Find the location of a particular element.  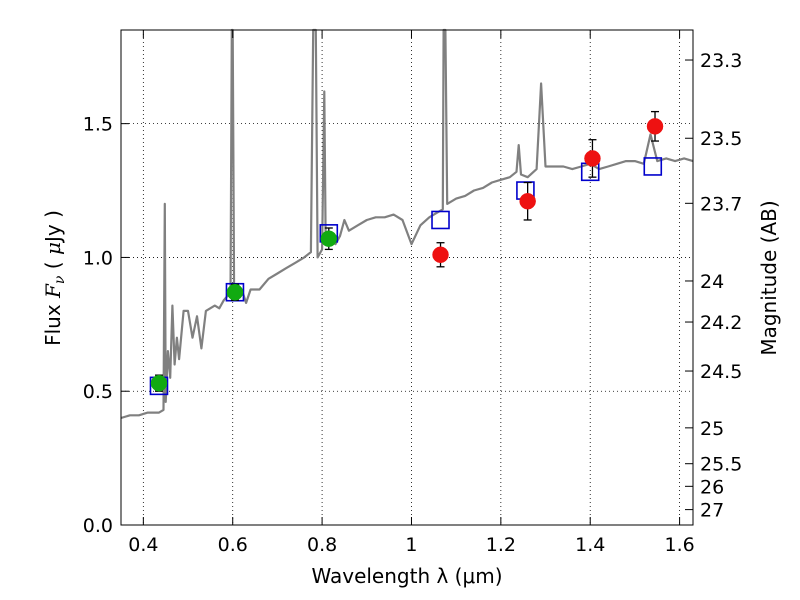

x-tick-label: 0.6 is located at coordinates (233, 545).